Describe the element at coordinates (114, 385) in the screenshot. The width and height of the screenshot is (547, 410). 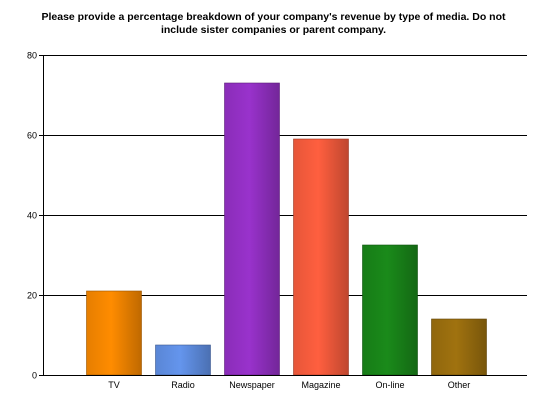
I see `x-tick-label-tv: TV` at that location.